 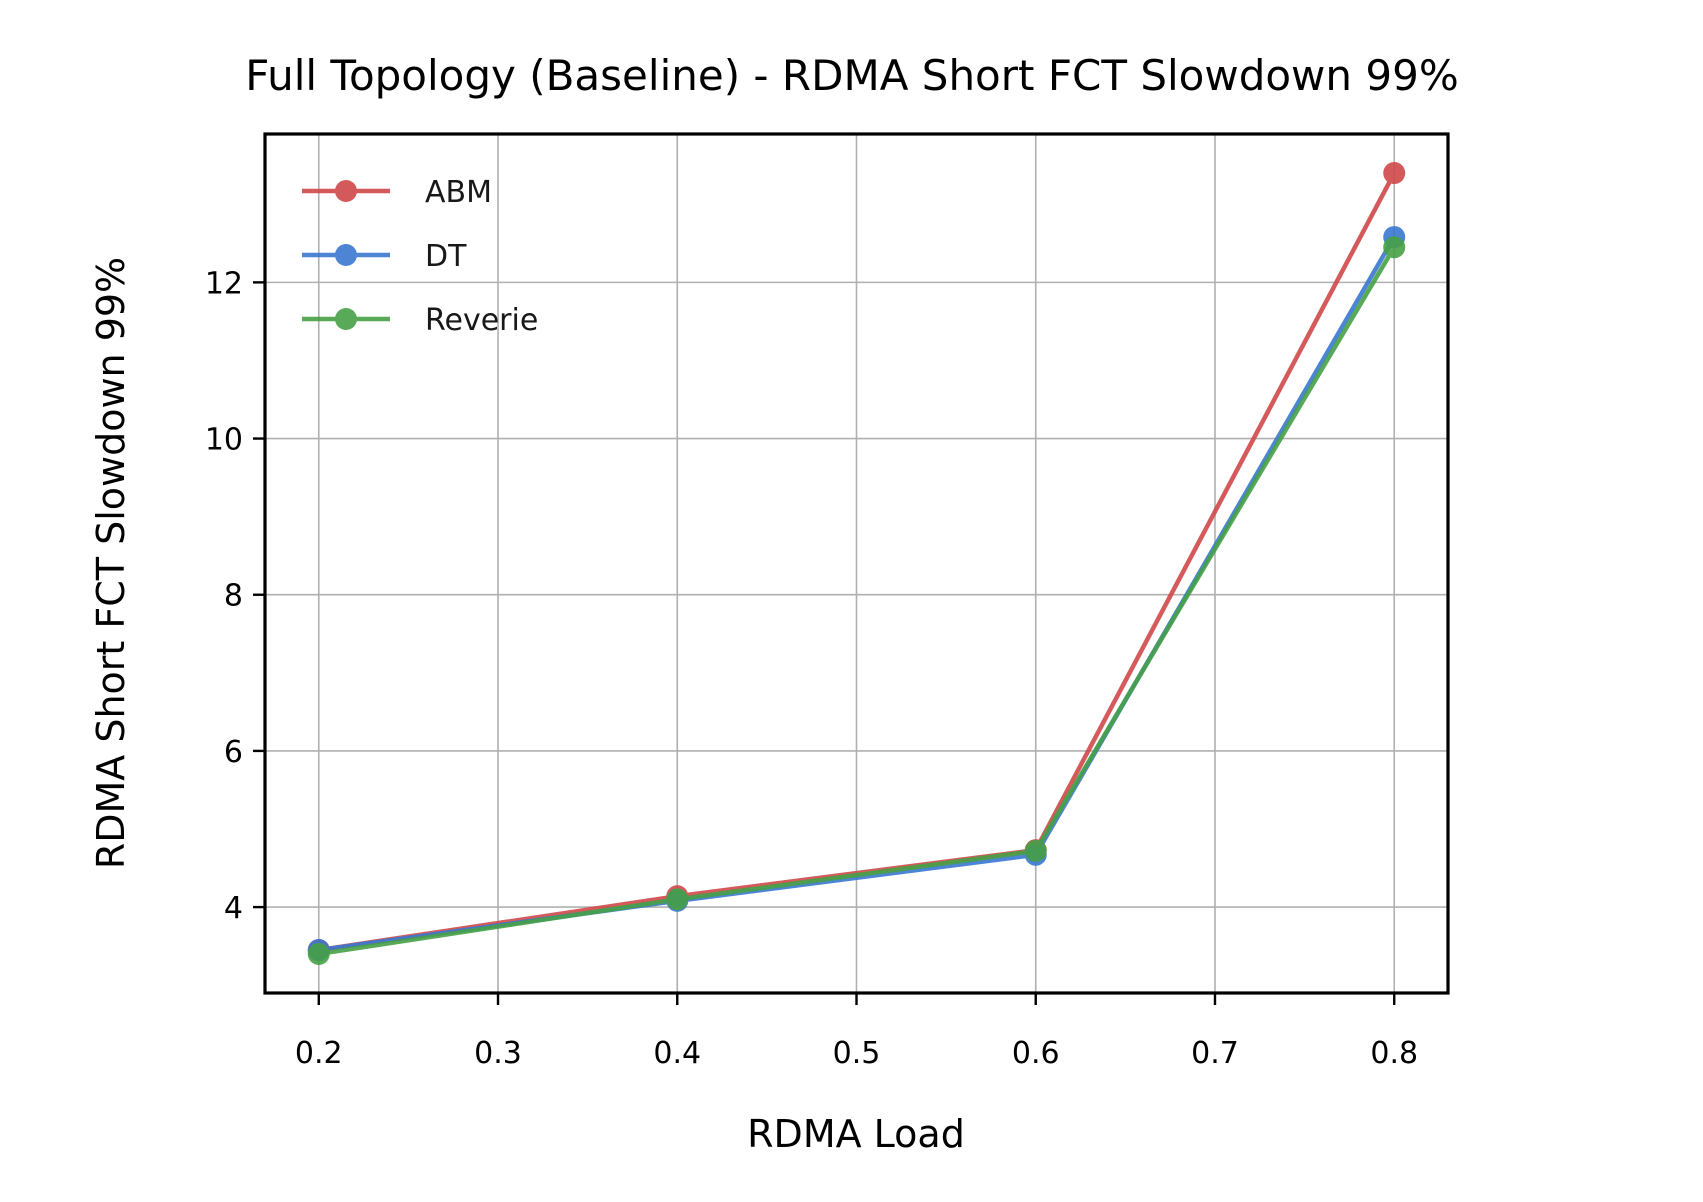 What do you see at coordinates (420, 320) in the screenshot?
I see `legend-item-reverie: Reverie` at bounding box center [420, 320].